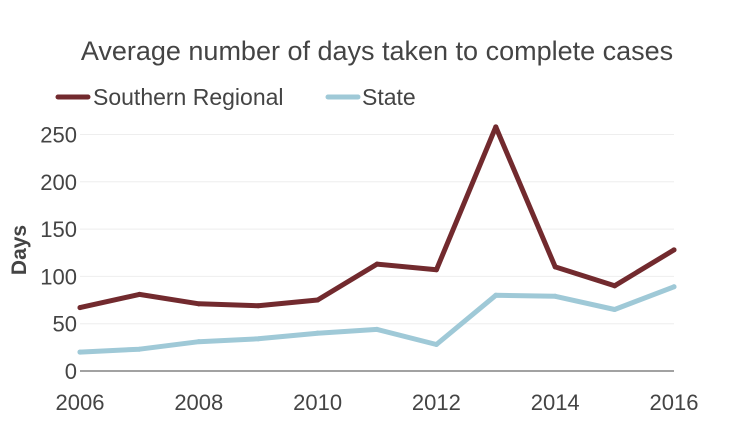 The width and height of the screenshot is (754, 423). Describe the element at coordinates (58, 134) in the screenshot. I see `y-tick-label: 250` at that location.